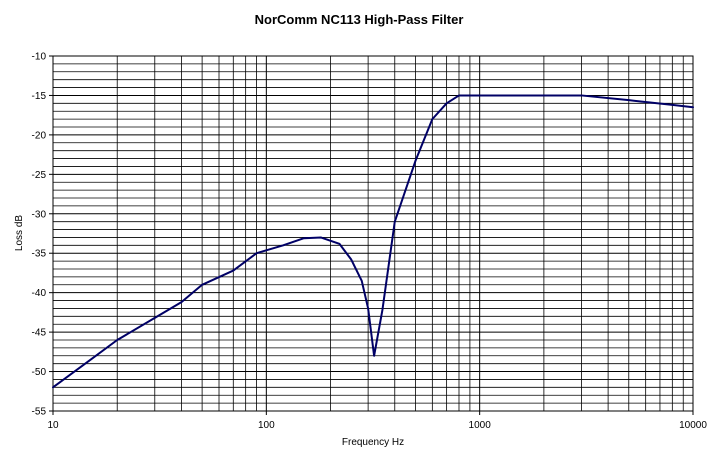 Image resolution: width=718 pixels, height=453 pixels. What do you see at coordinates (39, 135) in the screenshot?
I see `y-tick-label: -20` at bounding box center [39, 135].